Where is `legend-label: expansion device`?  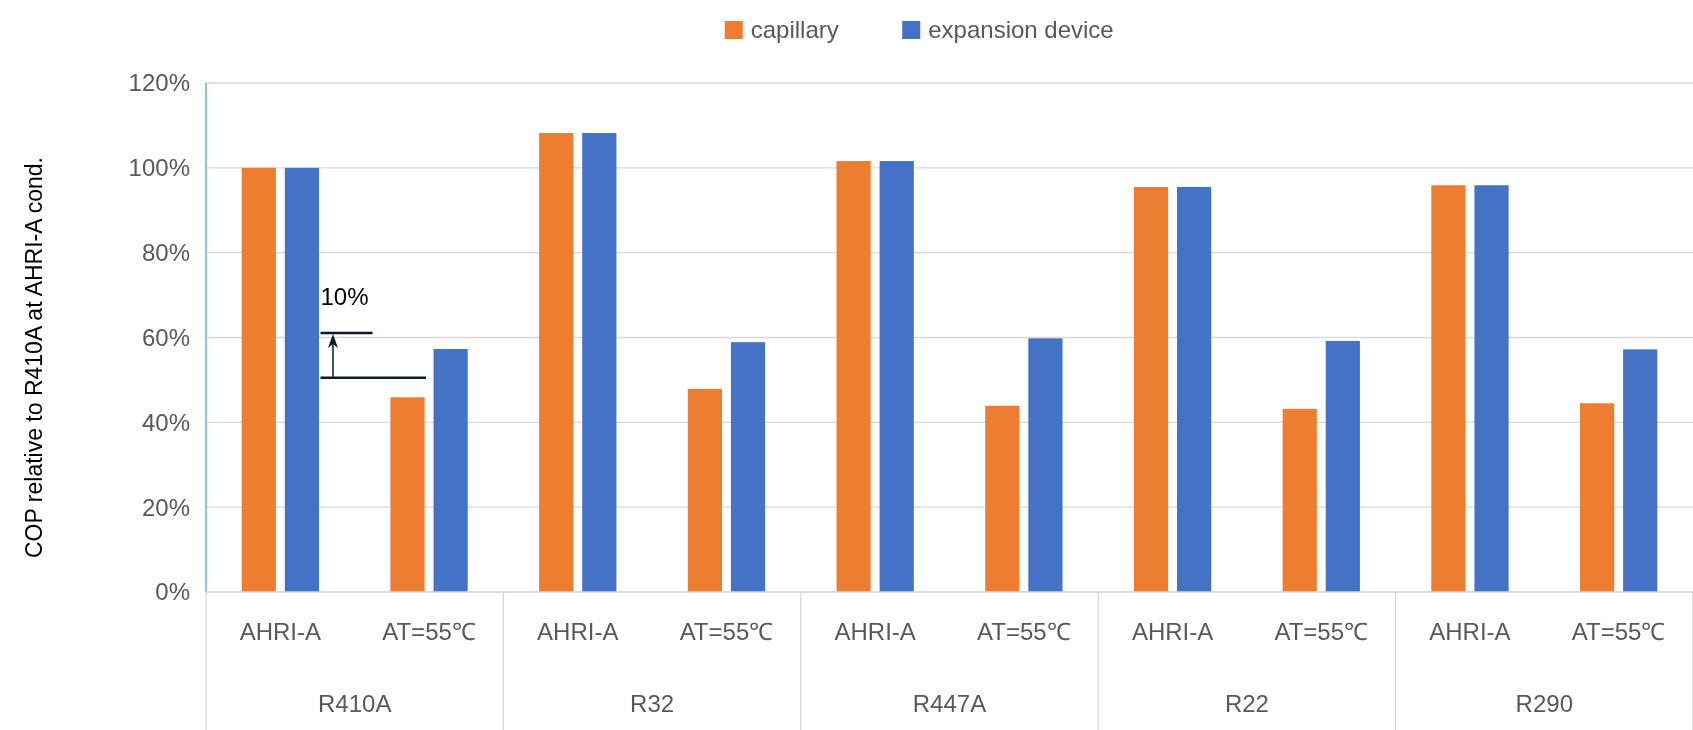
legend-label: expansion device is located at coordinates (1021, 30).